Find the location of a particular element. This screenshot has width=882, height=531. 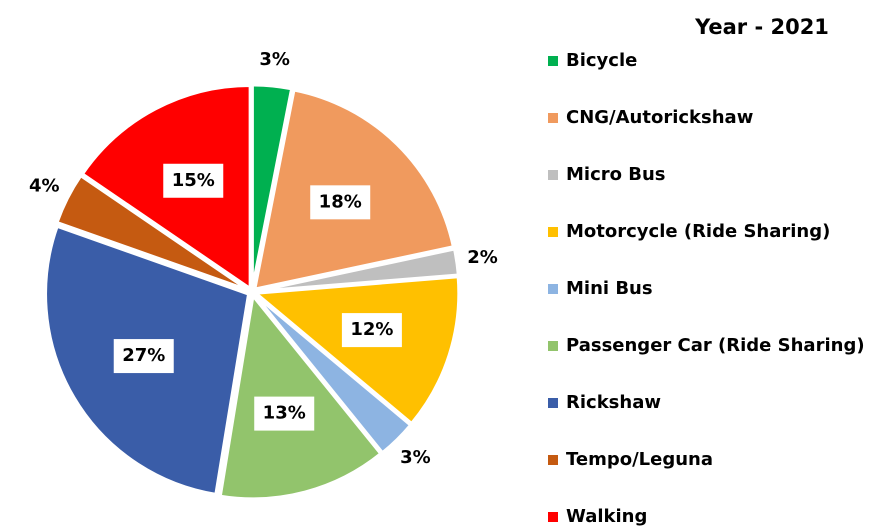

value-label: 4% is located at coordinates (44, 186).